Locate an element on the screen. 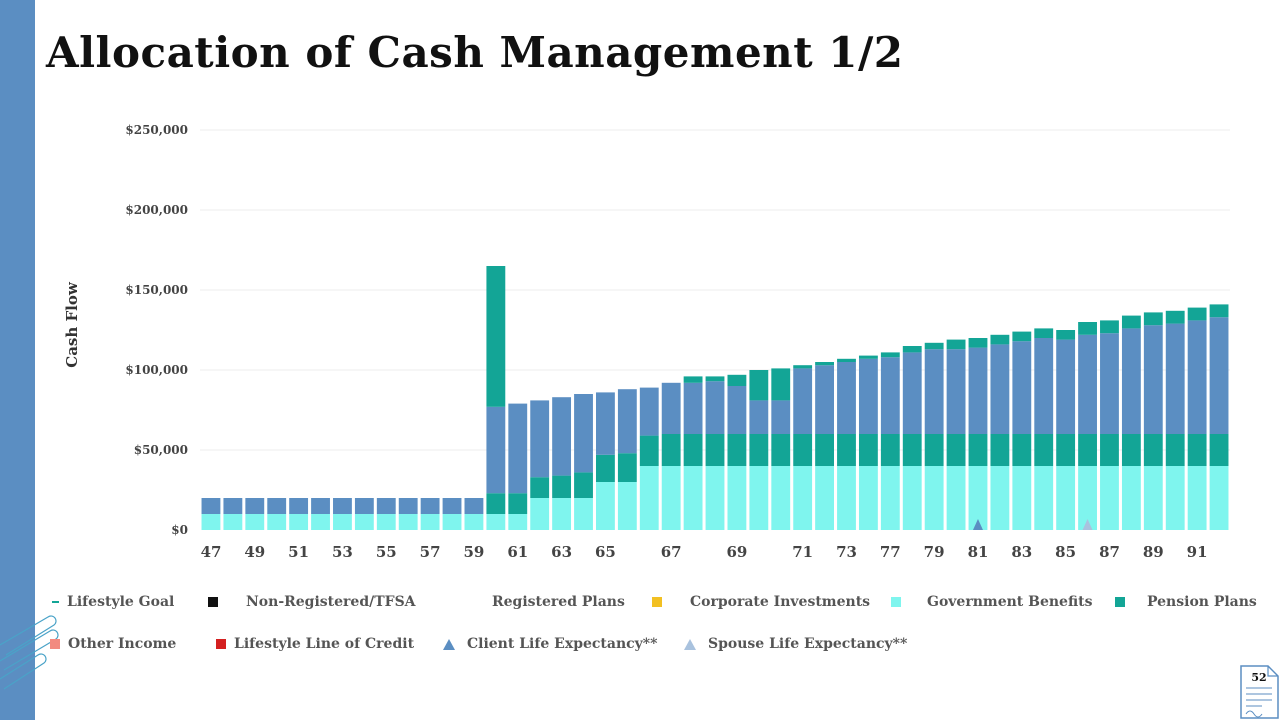  x-tick-label: 71 is located at coordinates (802, 552).